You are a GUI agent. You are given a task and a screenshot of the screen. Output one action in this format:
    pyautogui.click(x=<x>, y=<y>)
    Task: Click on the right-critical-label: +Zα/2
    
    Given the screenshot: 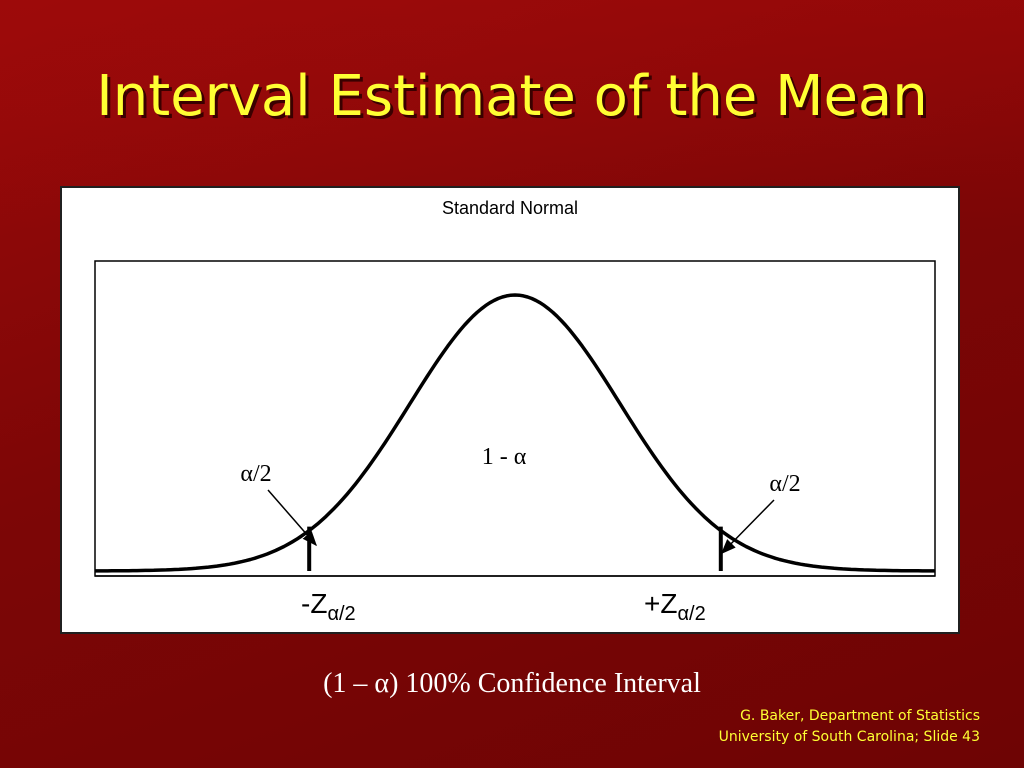 What is the action you would take?
    pyautogui.click(x=675, y=606)
    